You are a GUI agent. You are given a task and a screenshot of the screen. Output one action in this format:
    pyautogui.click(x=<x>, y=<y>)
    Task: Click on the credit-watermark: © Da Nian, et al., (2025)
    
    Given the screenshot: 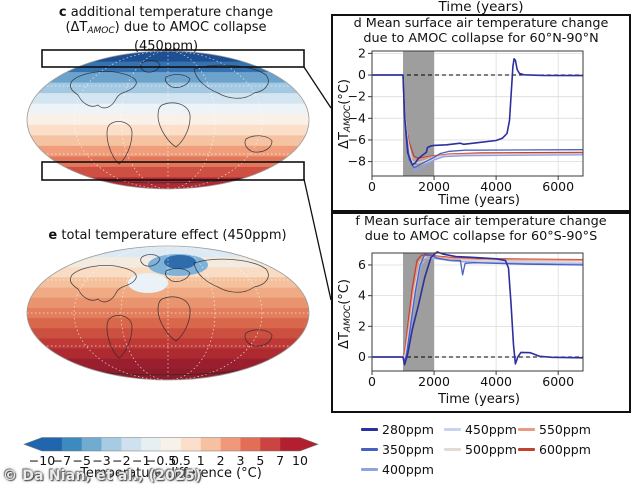 What is the action you would take?
    pyautogui.click(x=102, y=476)
    